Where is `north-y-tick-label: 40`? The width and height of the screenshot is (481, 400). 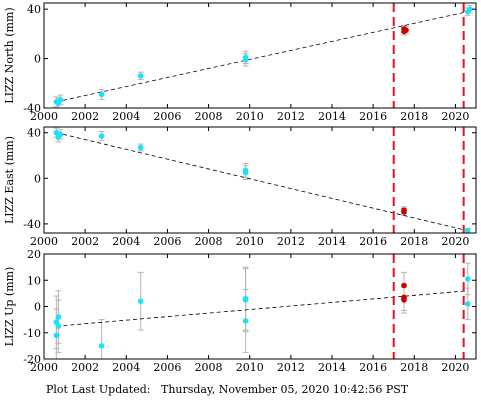
north-y-tick-label: 40 is located at coordinates (34, 9).